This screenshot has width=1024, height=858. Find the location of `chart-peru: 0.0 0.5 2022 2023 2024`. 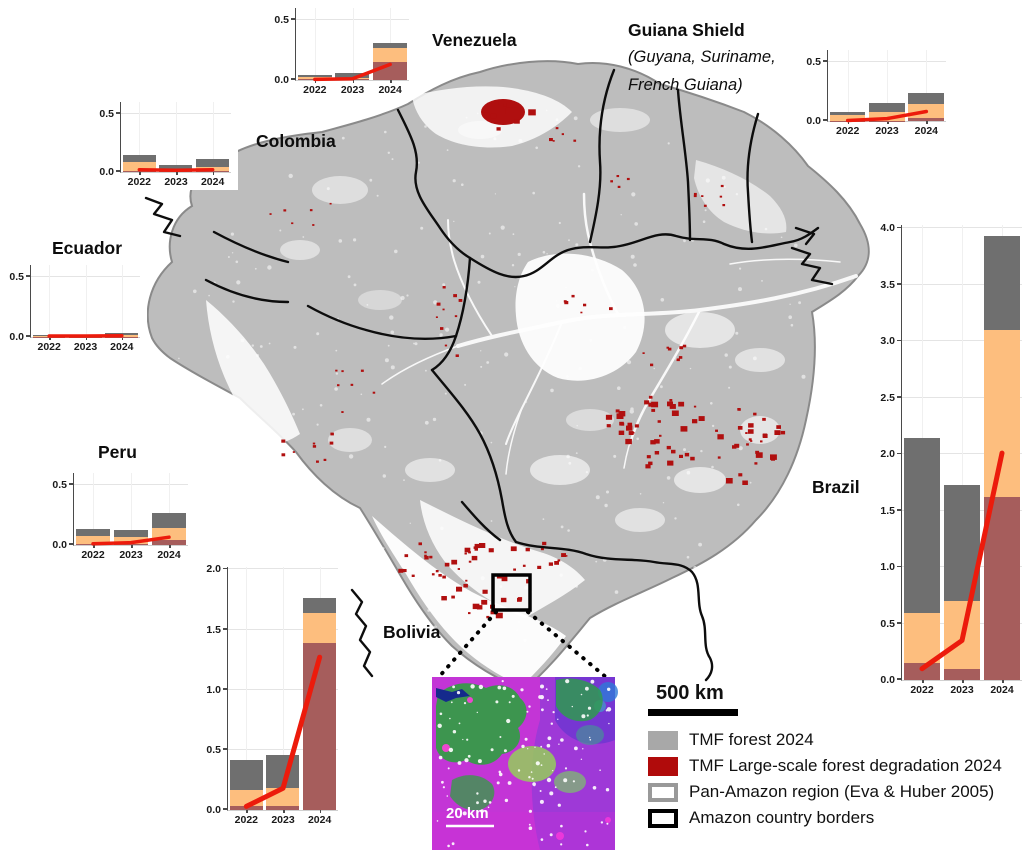

chart-peru: 0.0 0.5 2022 2023 2024 is located at coordinates (119, 514).